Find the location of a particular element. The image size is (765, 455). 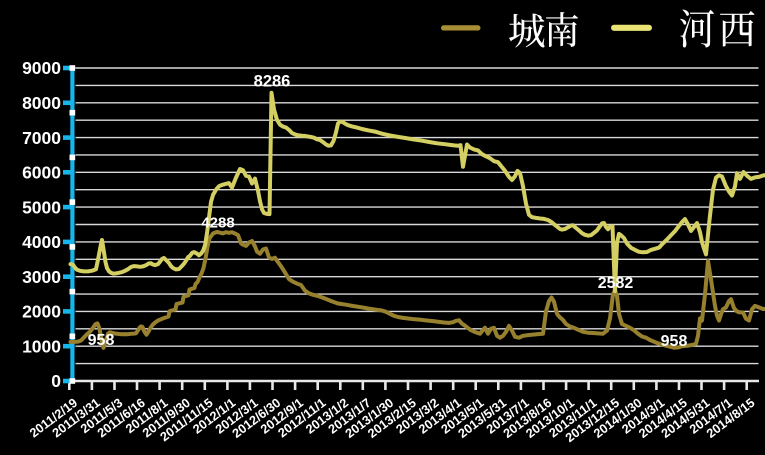

svg-text: 6000 is located at coordinates (41, 173).